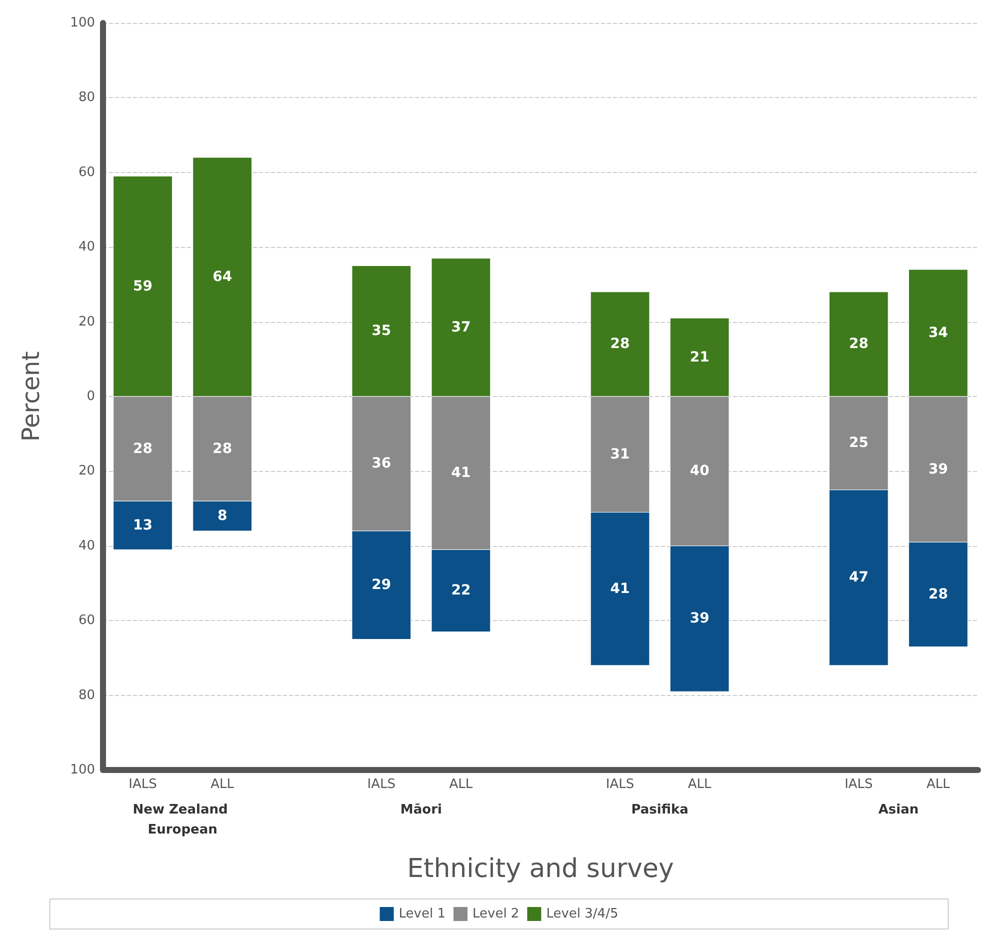 The width and height of the screenshot is (998, 949). Describe the element at coordinates (222, 276) in the screenshot. I see `data-label: 64` at that location.